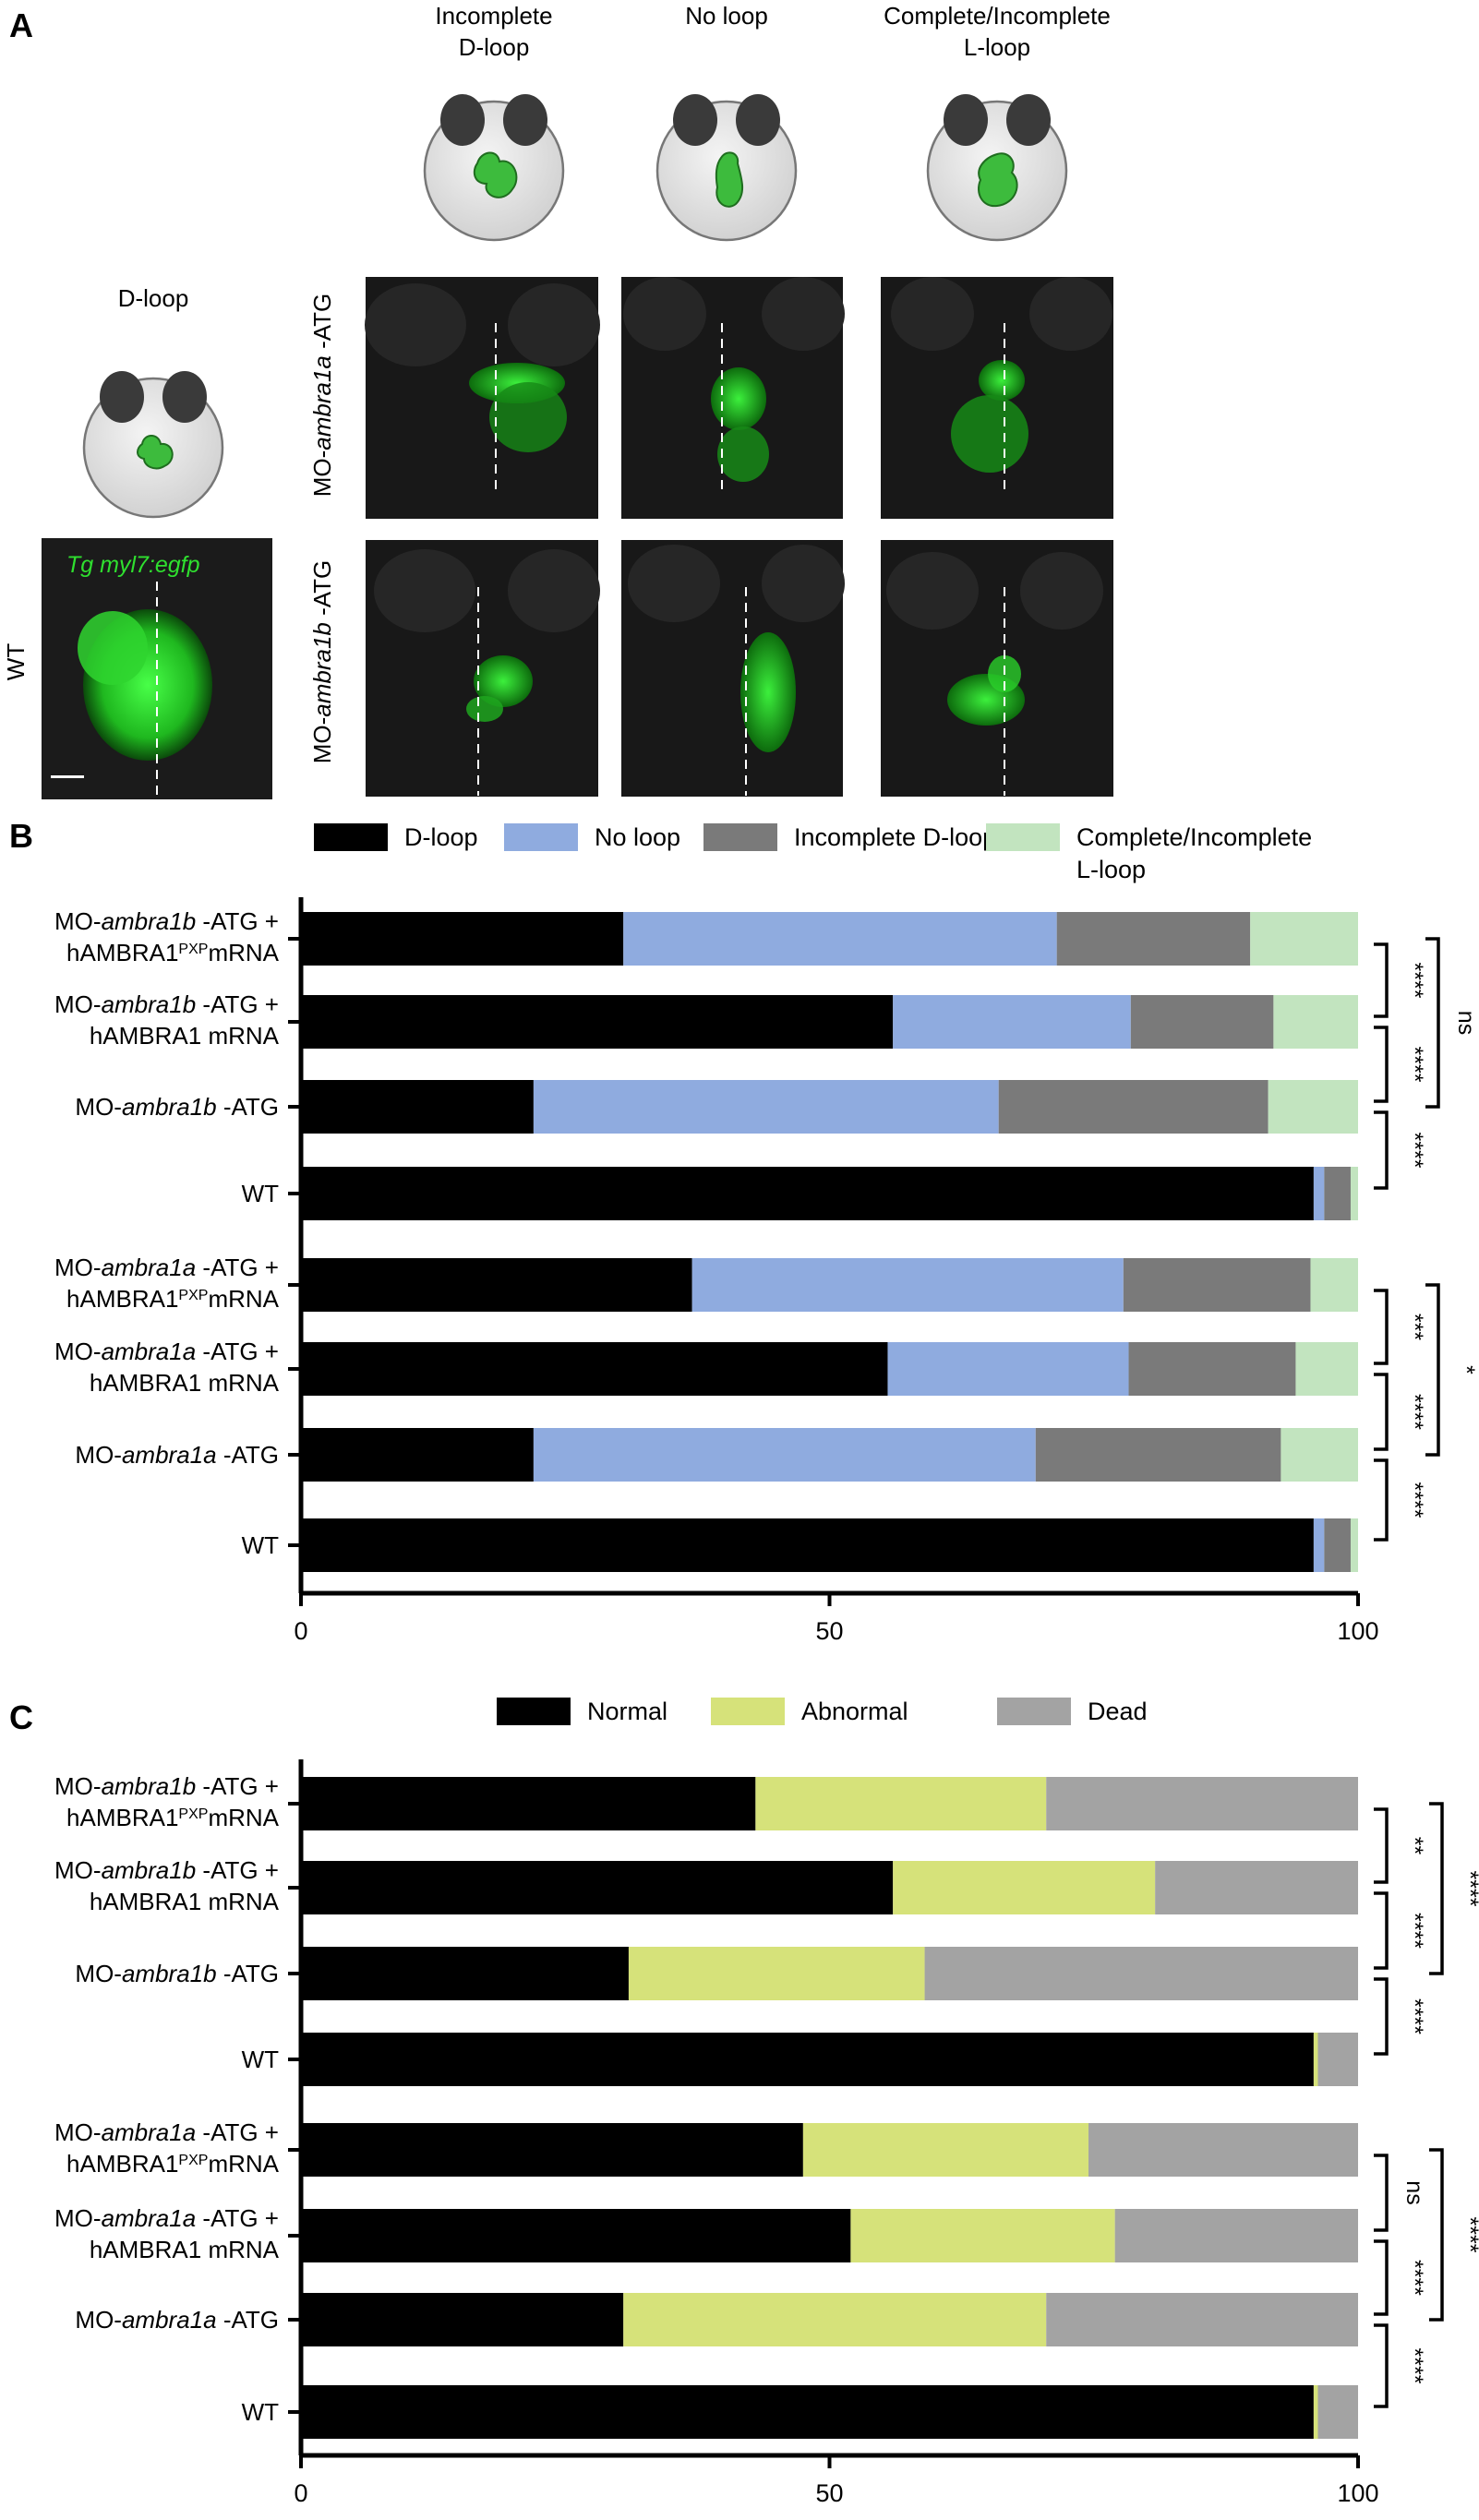 This screenshot has height=2520, width=1479. What do you see at coordinates (1111, 869) in the screenshot?
I see `legend-label-3: L-loop` at bounding box center [1111, 869].